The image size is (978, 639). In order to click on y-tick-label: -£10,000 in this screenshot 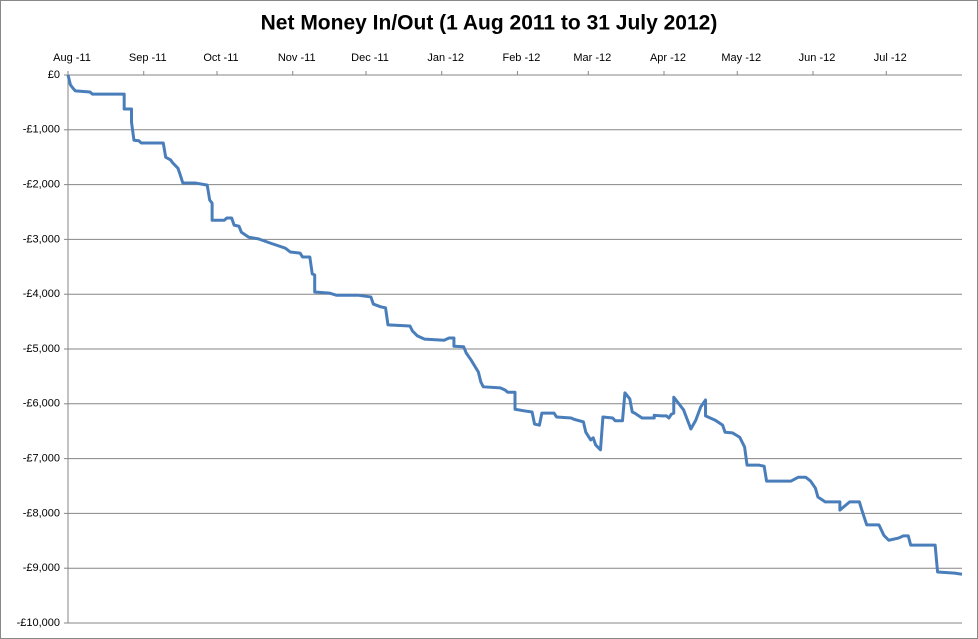, I will do `click(38, 623)`.